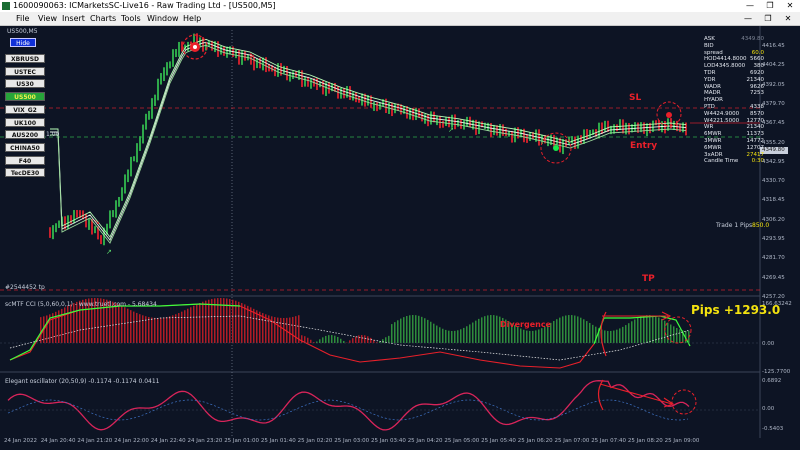 The height and width of the screenshot is (450, 800). I want to click on sl-annotation: SL, so click(635, 98).